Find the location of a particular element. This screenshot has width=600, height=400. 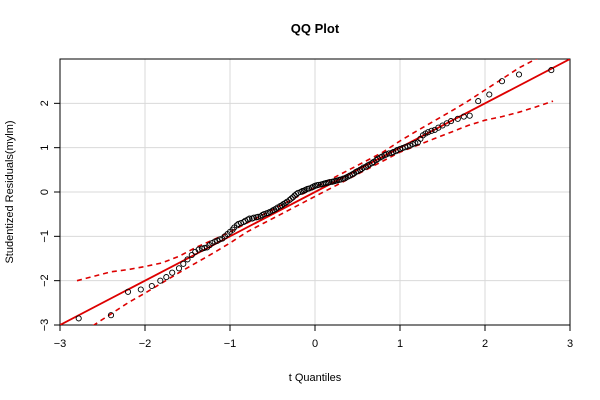

x-tick-label: 3 is located at coordinates (570, 344).